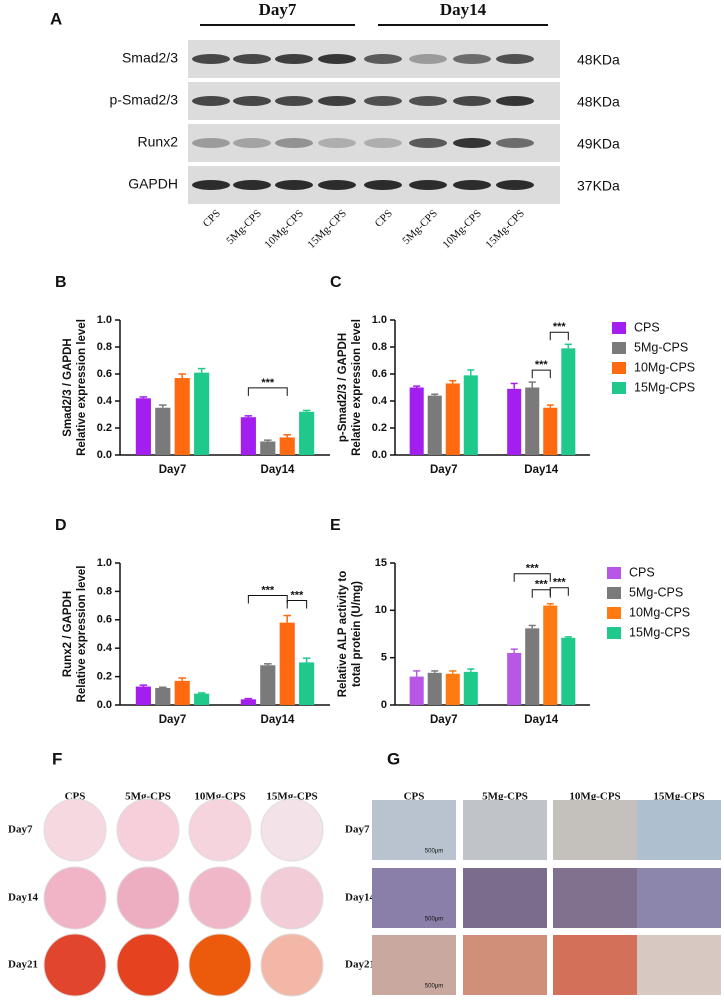 Image resolution: width=724 pixels, height=1006 pixels. Describe the element at coordinates (505, 229) in the screenshot. I see `lane-label: 15Mg-CPS` at that location.